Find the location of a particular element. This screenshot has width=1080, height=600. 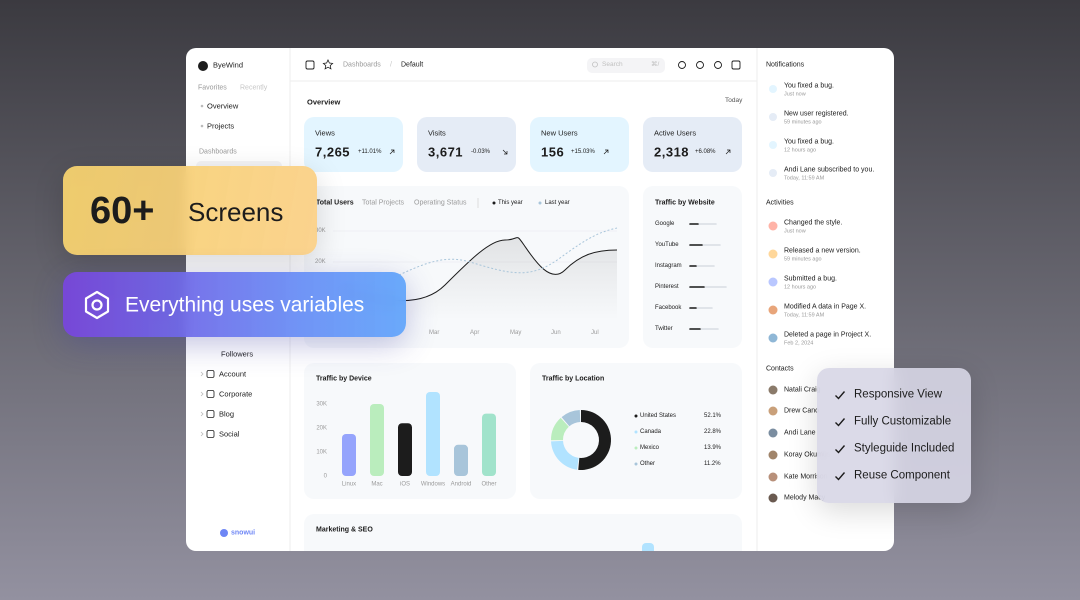

notification-time: 59 minutes ago is located at coordinates (803, 122).